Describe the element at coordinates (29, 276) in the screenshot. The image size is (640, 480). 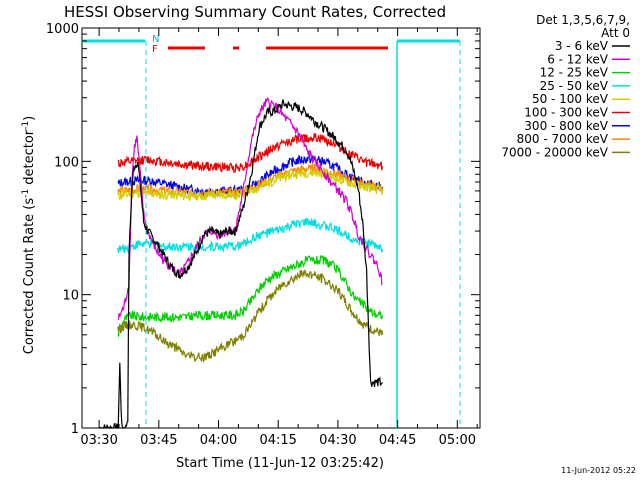
I see `y-axis-label-part-1: Corrected Count Rate (s` at that location.